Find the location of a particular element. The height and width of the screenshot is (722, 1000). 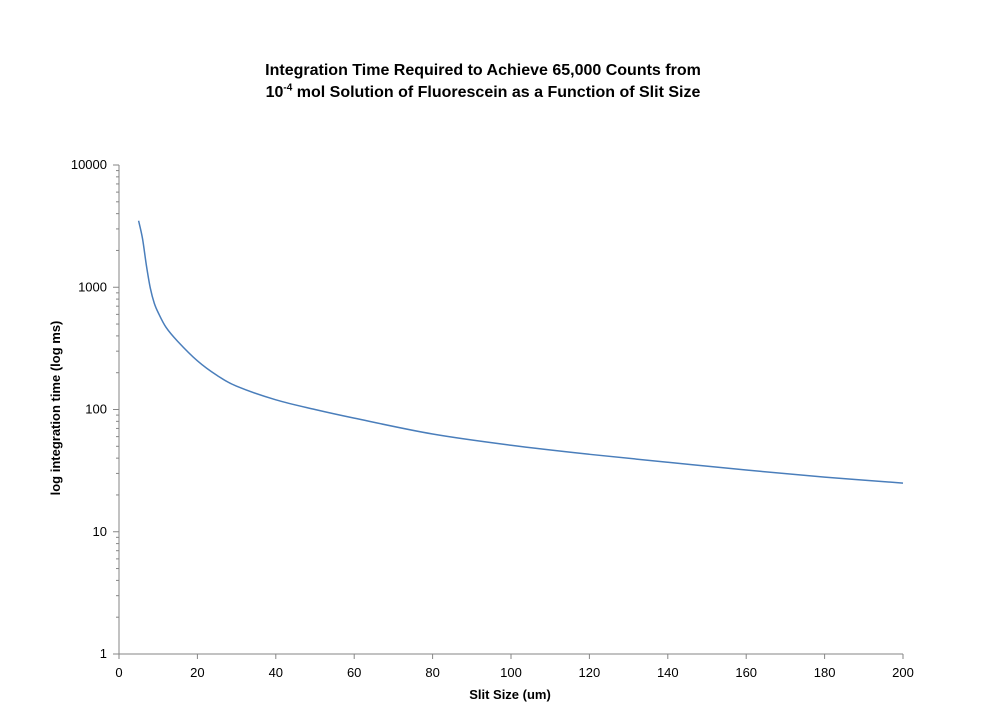

x-tick-label: 100 is located at coordinates (511, 672).